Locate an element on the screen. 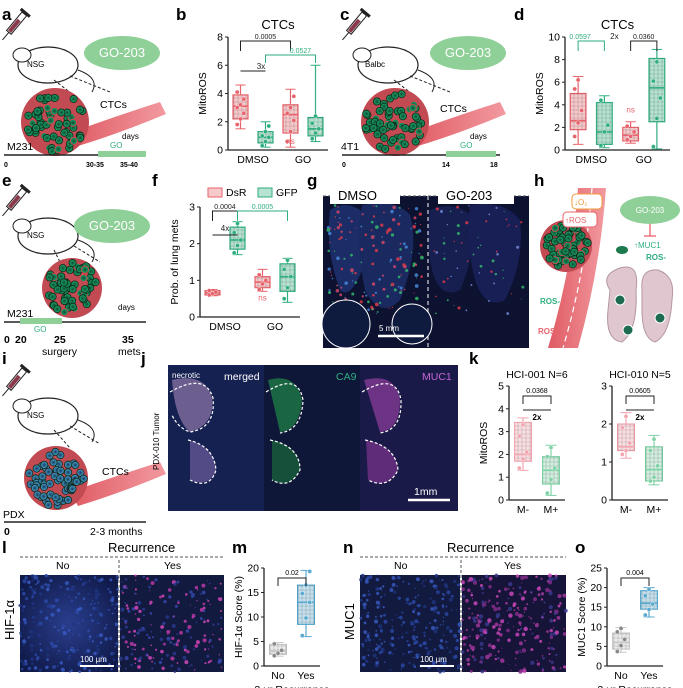 The height and width of the screenshot is (688, 683). label-yes: Yes is located at coordinates (172, 566).